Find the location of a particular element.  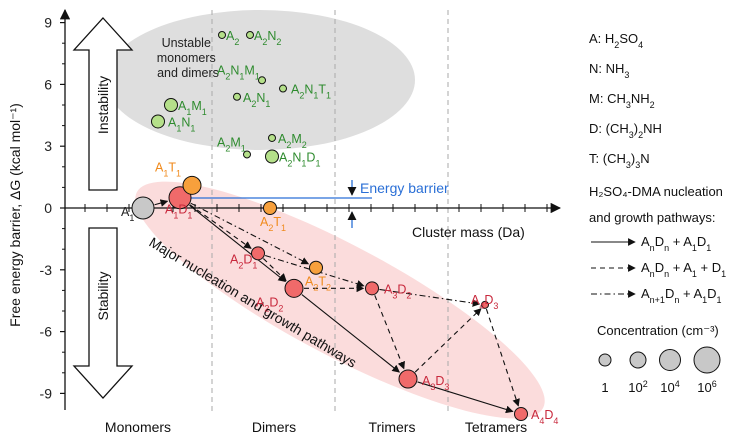

node-A2T1 is located at coordinates (270, 208).